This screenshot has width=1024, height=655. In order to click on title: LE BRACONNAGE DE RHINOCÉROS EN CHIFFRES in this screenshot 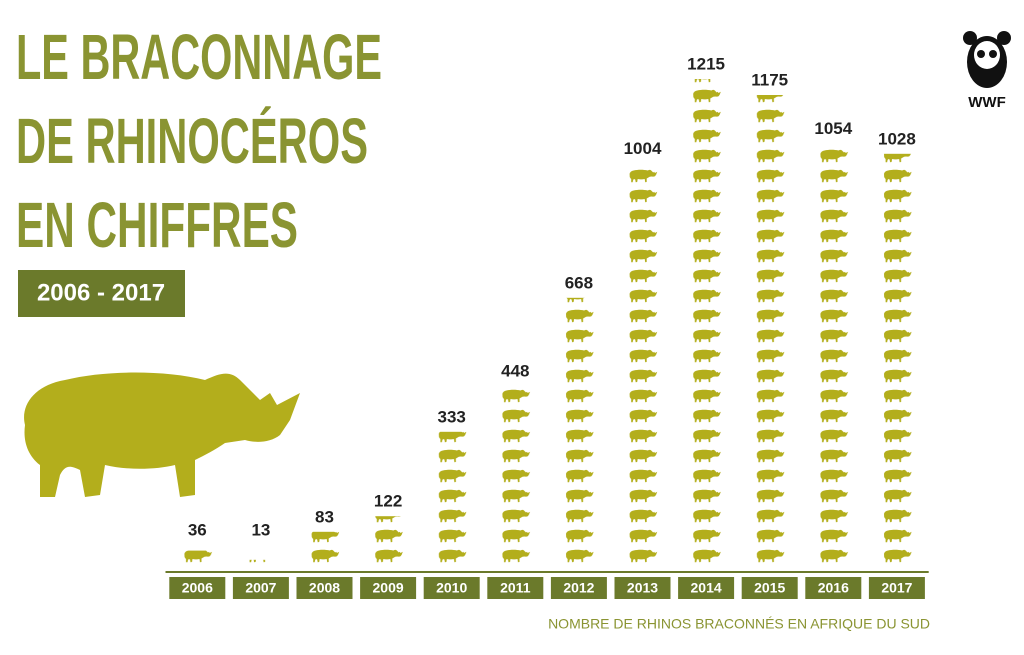, I will do `click(199, 141)`.